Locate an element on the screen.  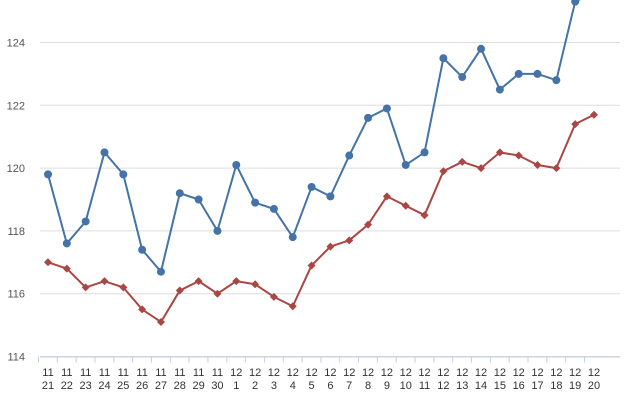
y-tick-label: 120 is located at coordinates (16, 169).